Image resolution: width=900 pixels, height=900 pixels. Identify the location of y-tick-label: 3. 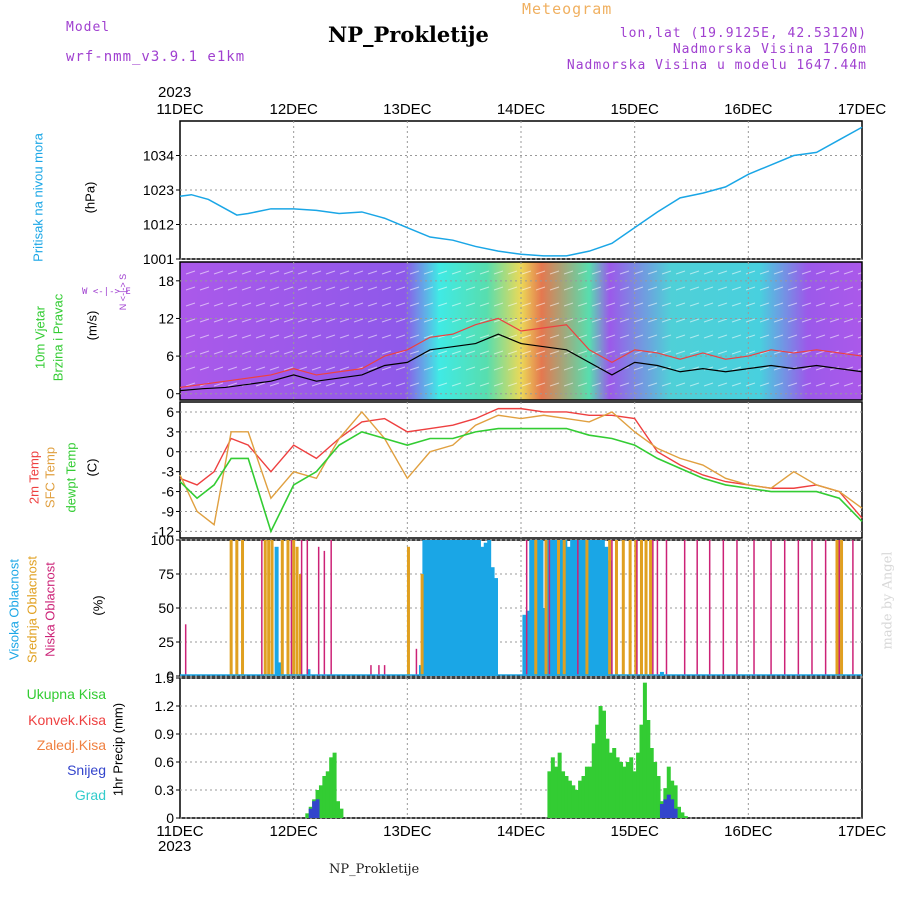
(170, 432).